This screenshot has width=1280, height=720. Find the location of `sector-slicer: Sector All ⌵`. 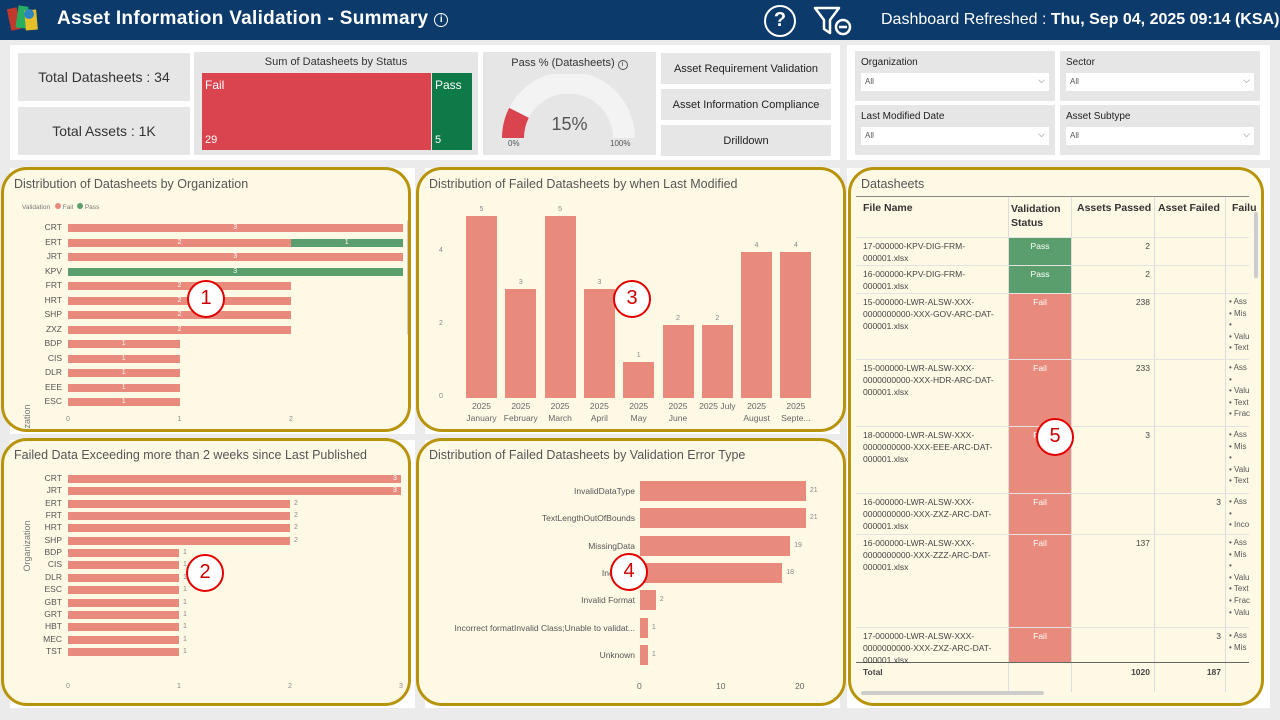

sector-slicer: Sector All ⌵ is located at coordinates (1160, 76).